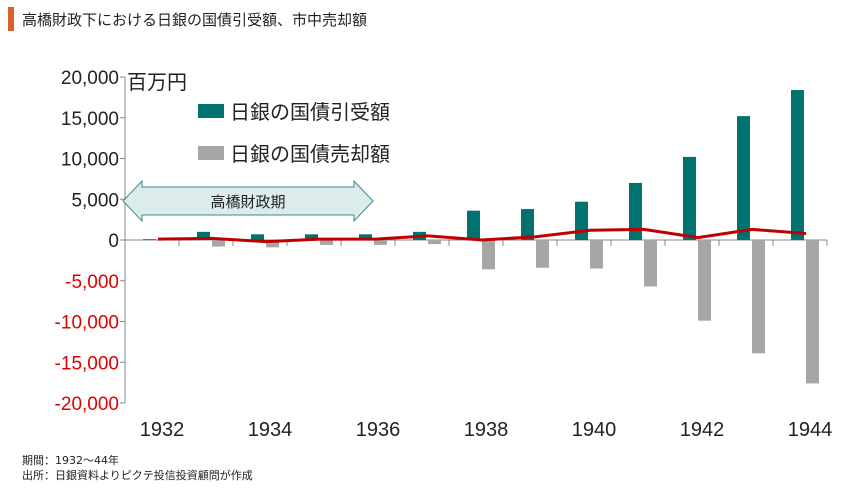 The height and width of the screenshot is (488, 850). Describe the element at coordinates (92, 282) in the screenshot. I see `y-tick-label: -5,000` at that location.